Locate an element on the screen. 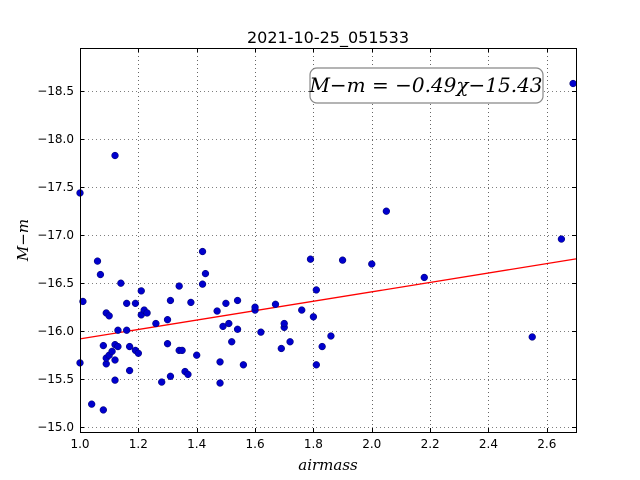  y-tick-label: −15.5 is located at coordinates (55, 379).